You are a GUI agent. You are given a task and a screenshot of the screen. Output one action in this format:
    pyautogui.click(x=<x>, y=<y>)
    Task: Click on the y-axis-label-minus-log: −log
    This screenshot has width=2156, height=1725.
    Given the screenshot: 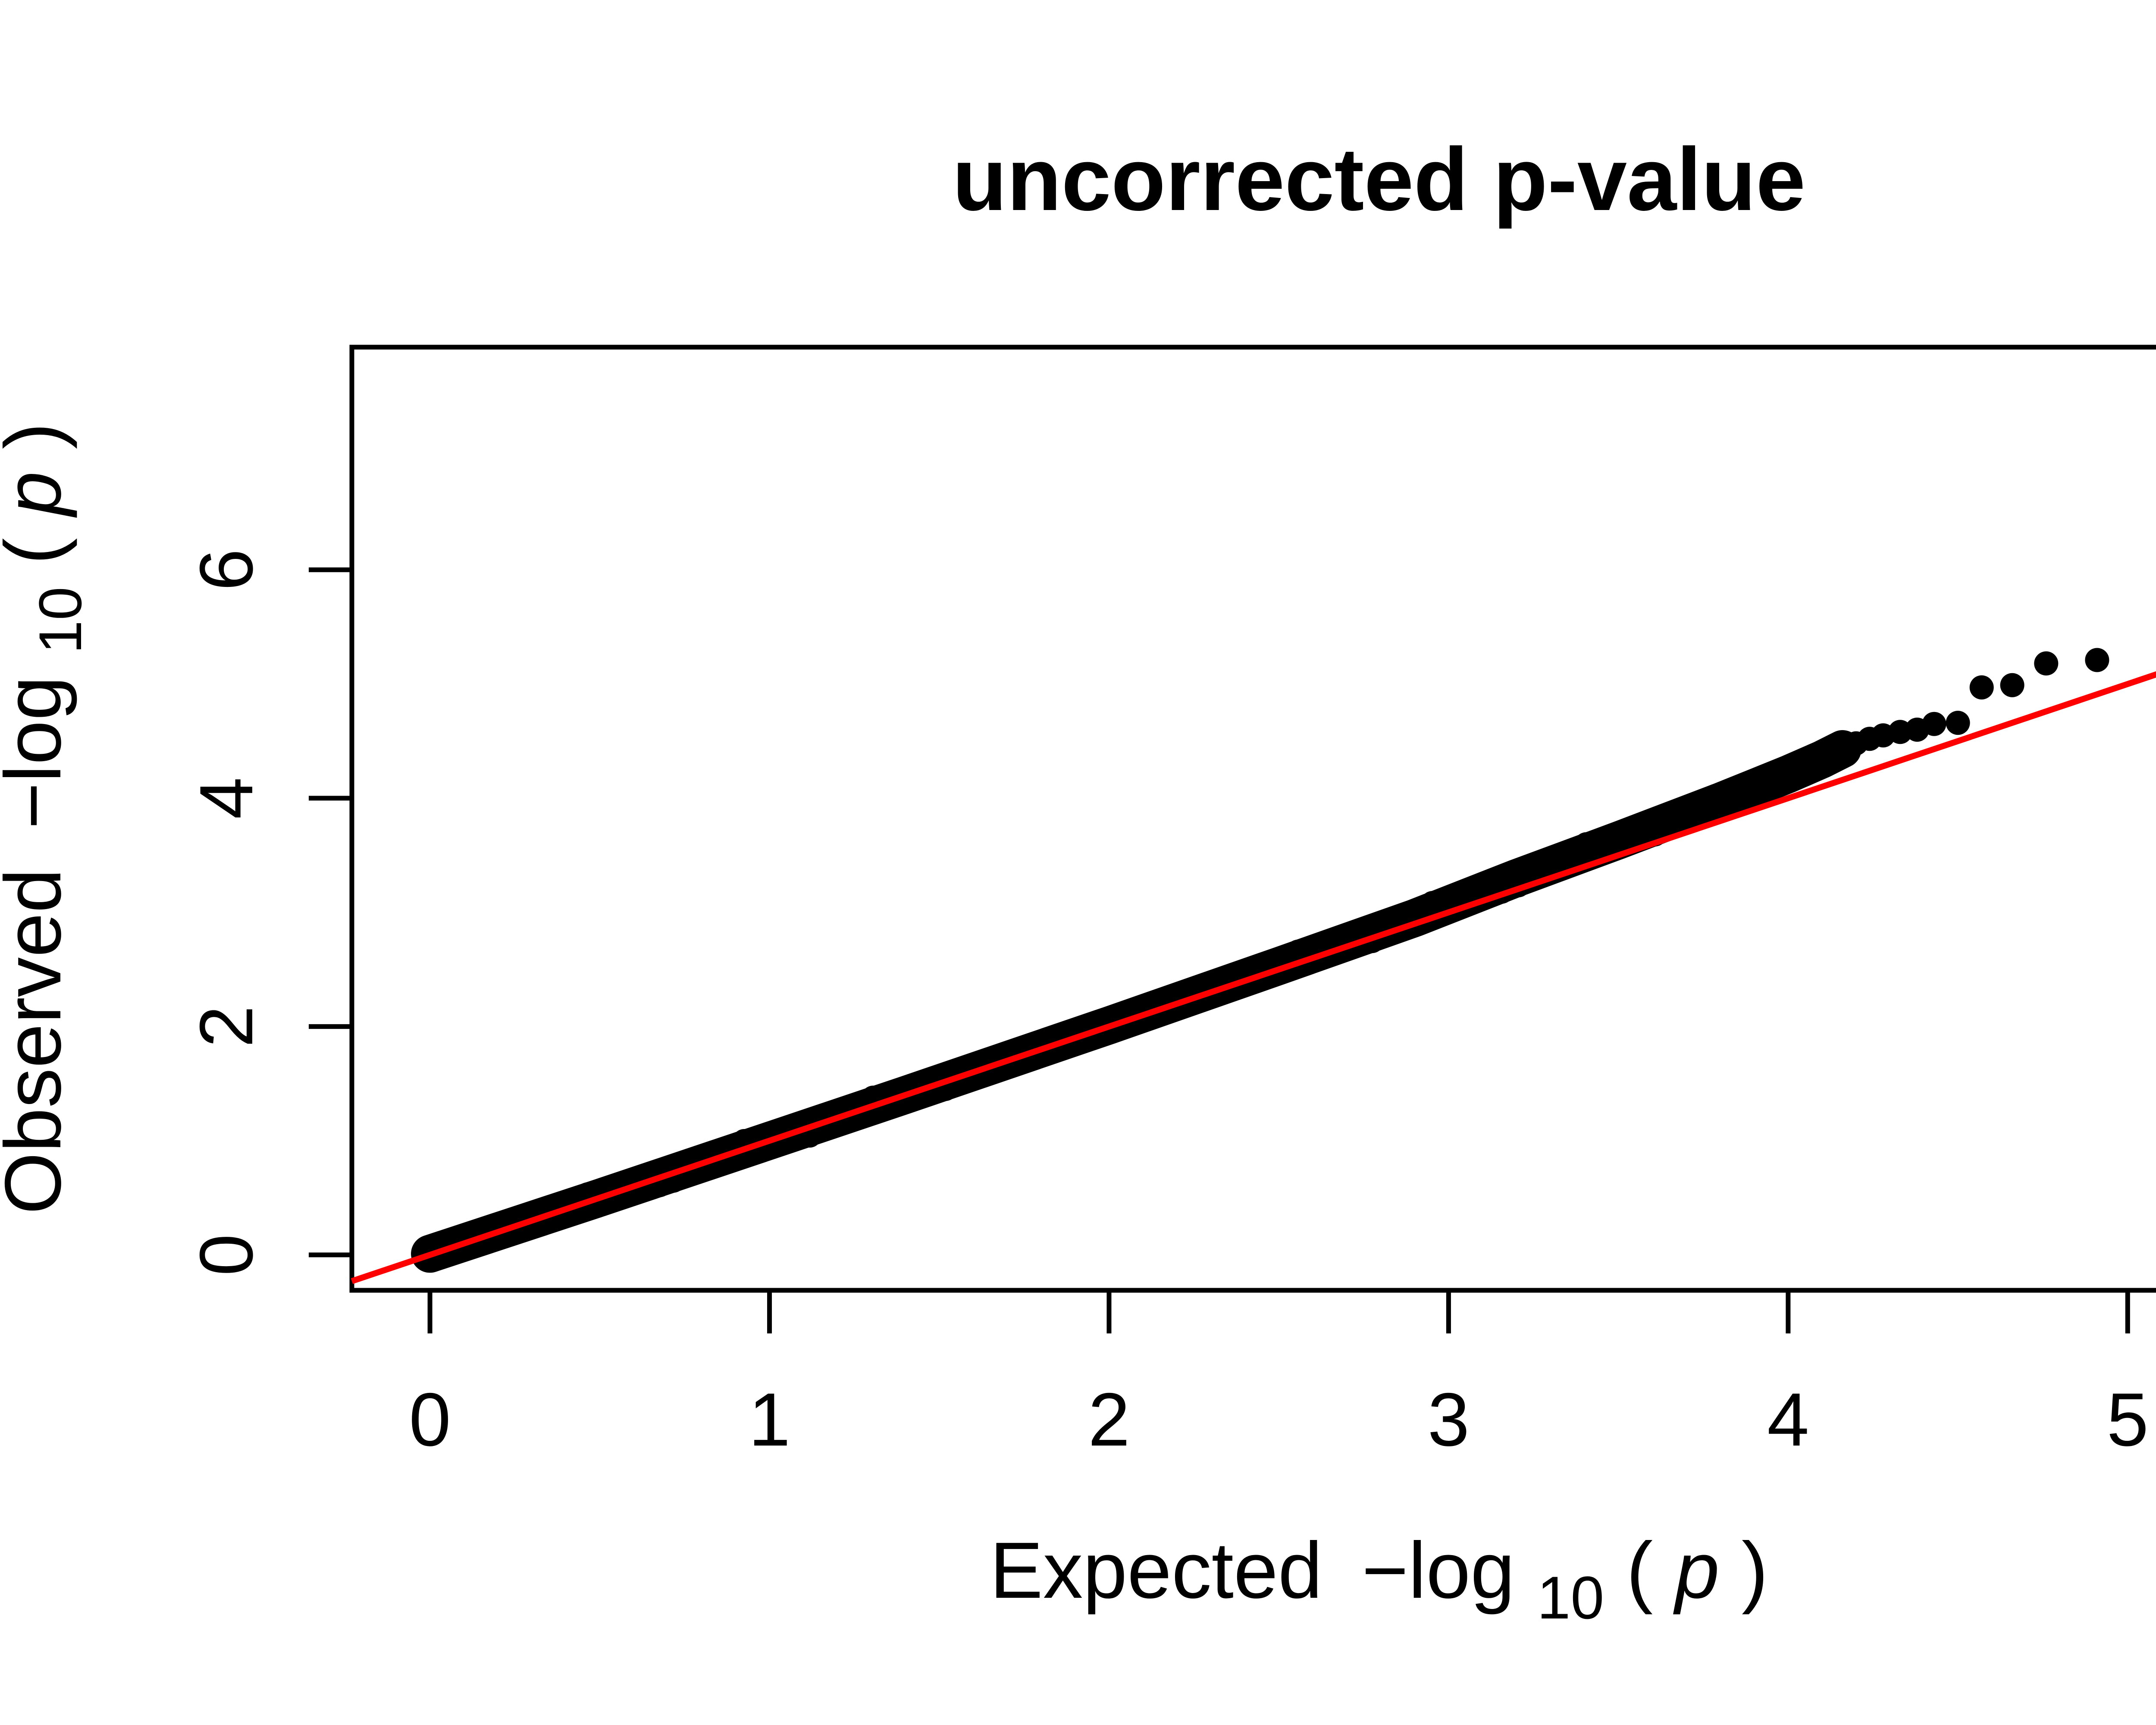 What is the action you would take?
    pyautogui.click(x=39, y=753)
    